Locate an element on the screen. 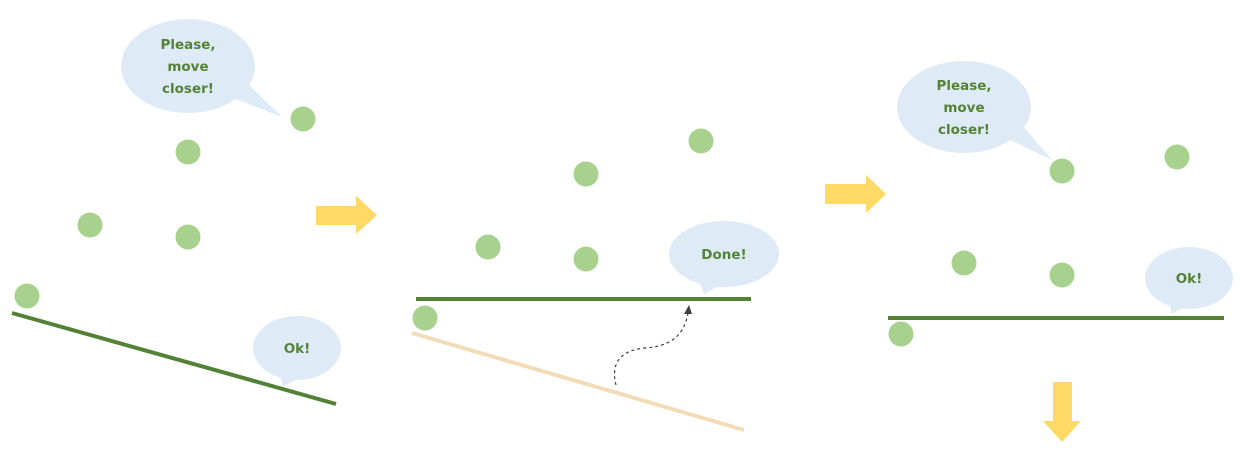 Image resolution: width=1243 pixels, height=471 pixels. separating-line is located at coordinates (174, 358).